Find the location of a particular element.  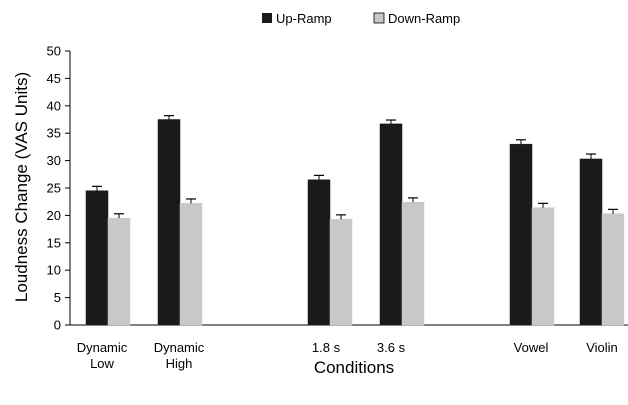

x-tick-label-line: Violin is located at coordinates (602, 347).